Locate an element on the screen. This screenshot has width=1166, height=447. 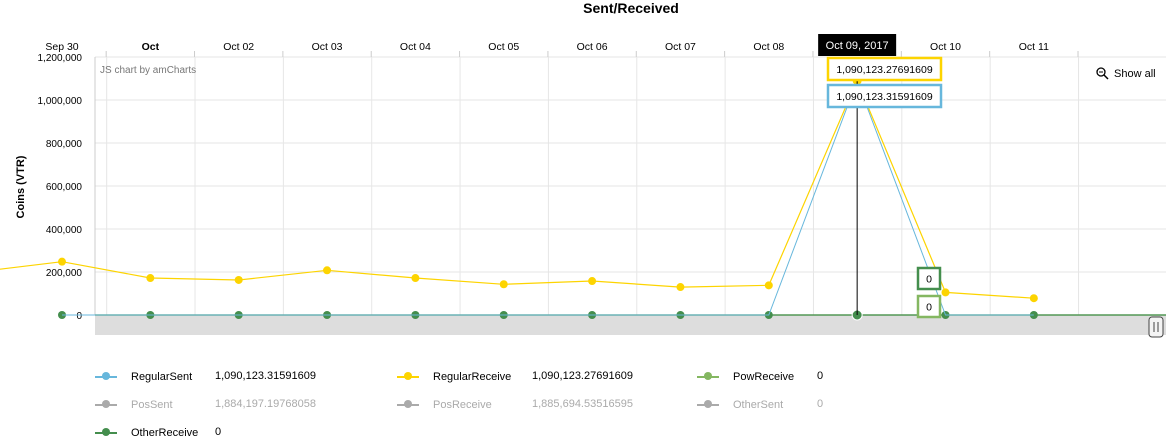
legend-item-posreceive: PosReceive 1,885,694.53516595 is located at coordinates (517, 405).